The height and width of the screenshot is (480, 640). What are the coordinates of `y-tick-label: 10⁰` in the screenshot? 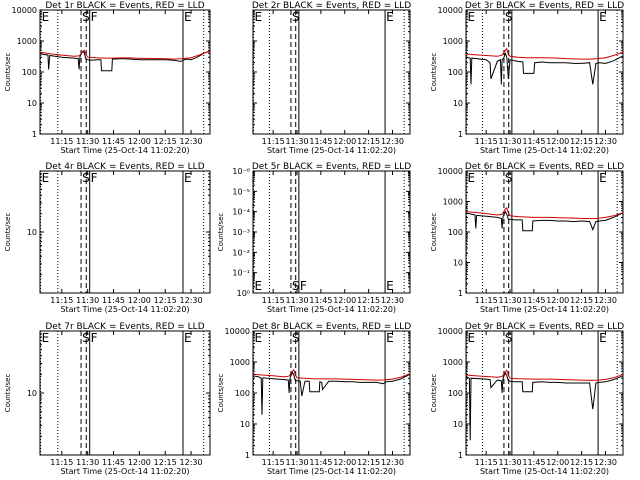 It's located at (243, 293).